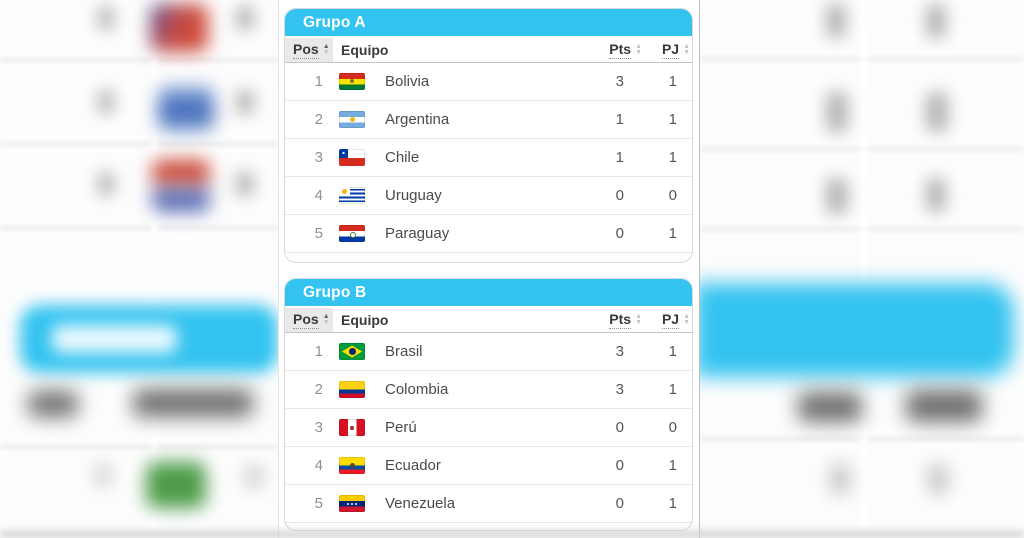  I want to click on group-b-header: Grupo B, so click(488, 293).